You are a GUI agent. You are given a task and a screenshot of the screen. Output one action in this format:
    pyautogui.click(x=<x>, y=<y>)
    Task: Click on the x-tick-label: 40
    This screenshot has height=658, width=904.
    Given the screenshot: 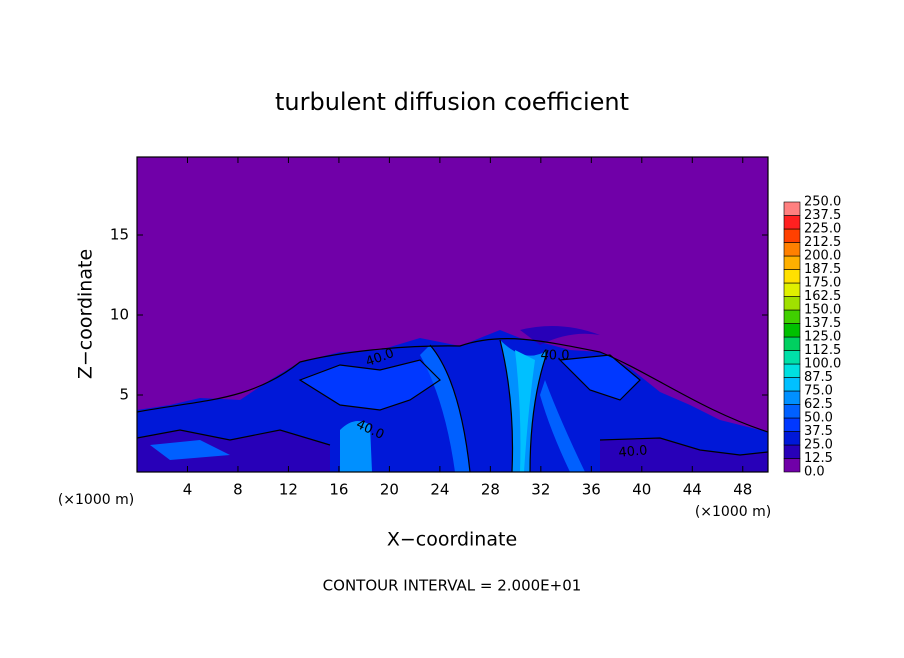 What is the action you would take?
    pyautogui.click(x=641, y=490)
    